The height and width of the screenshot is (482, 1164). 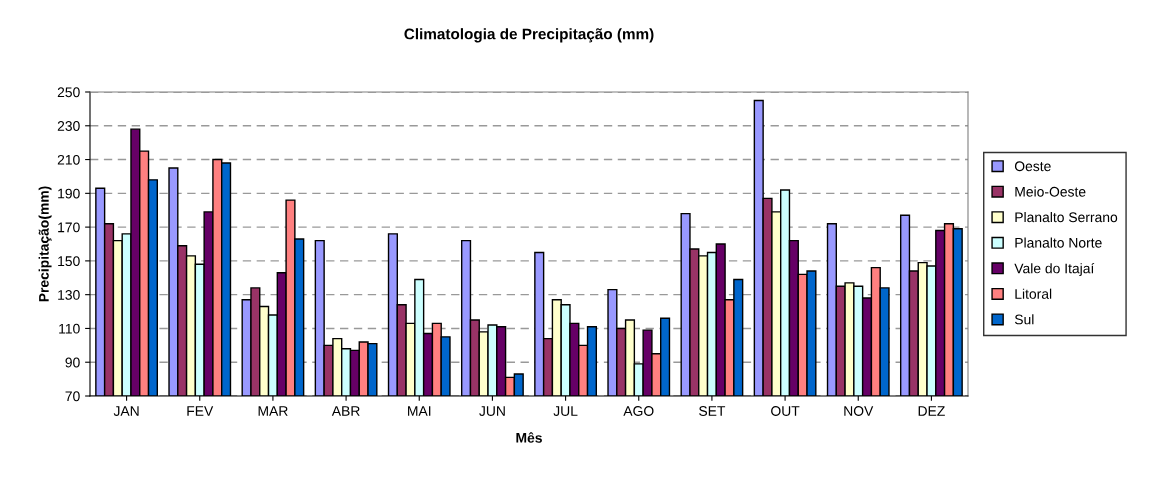 I want to click on x-tick-label: ABR, so click(x=345, y=411).